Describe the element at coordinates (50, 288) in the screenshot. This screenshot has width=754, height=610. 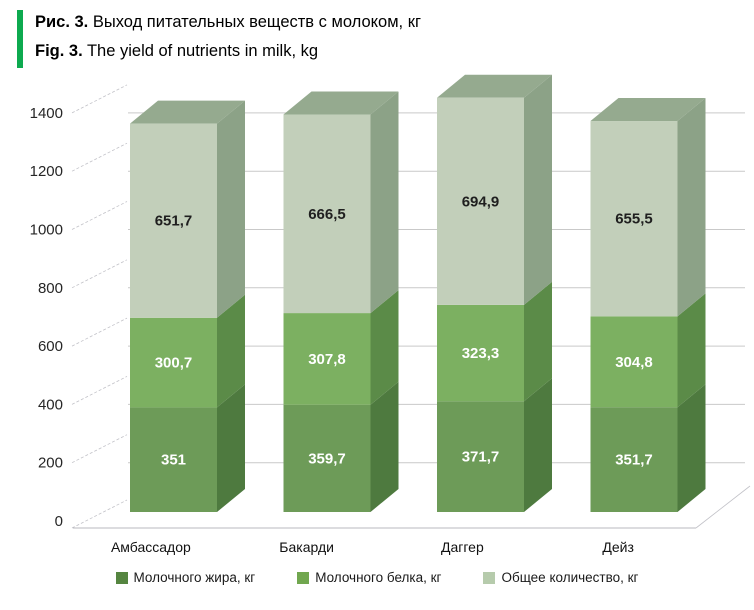
I see `ytick-label: 800` at that location.